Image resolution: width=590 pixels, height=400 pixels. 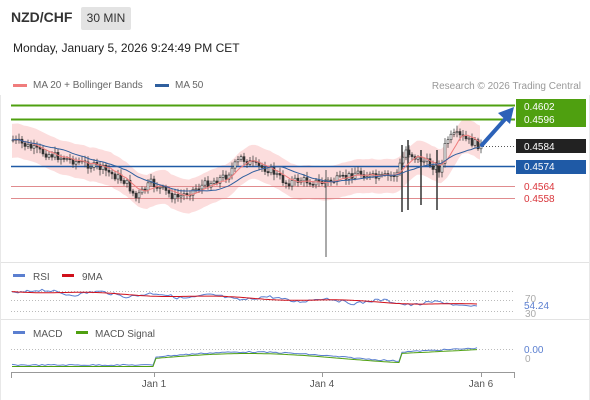 I want to click on macd-tick-0: 0, so click(x=528, y=359).